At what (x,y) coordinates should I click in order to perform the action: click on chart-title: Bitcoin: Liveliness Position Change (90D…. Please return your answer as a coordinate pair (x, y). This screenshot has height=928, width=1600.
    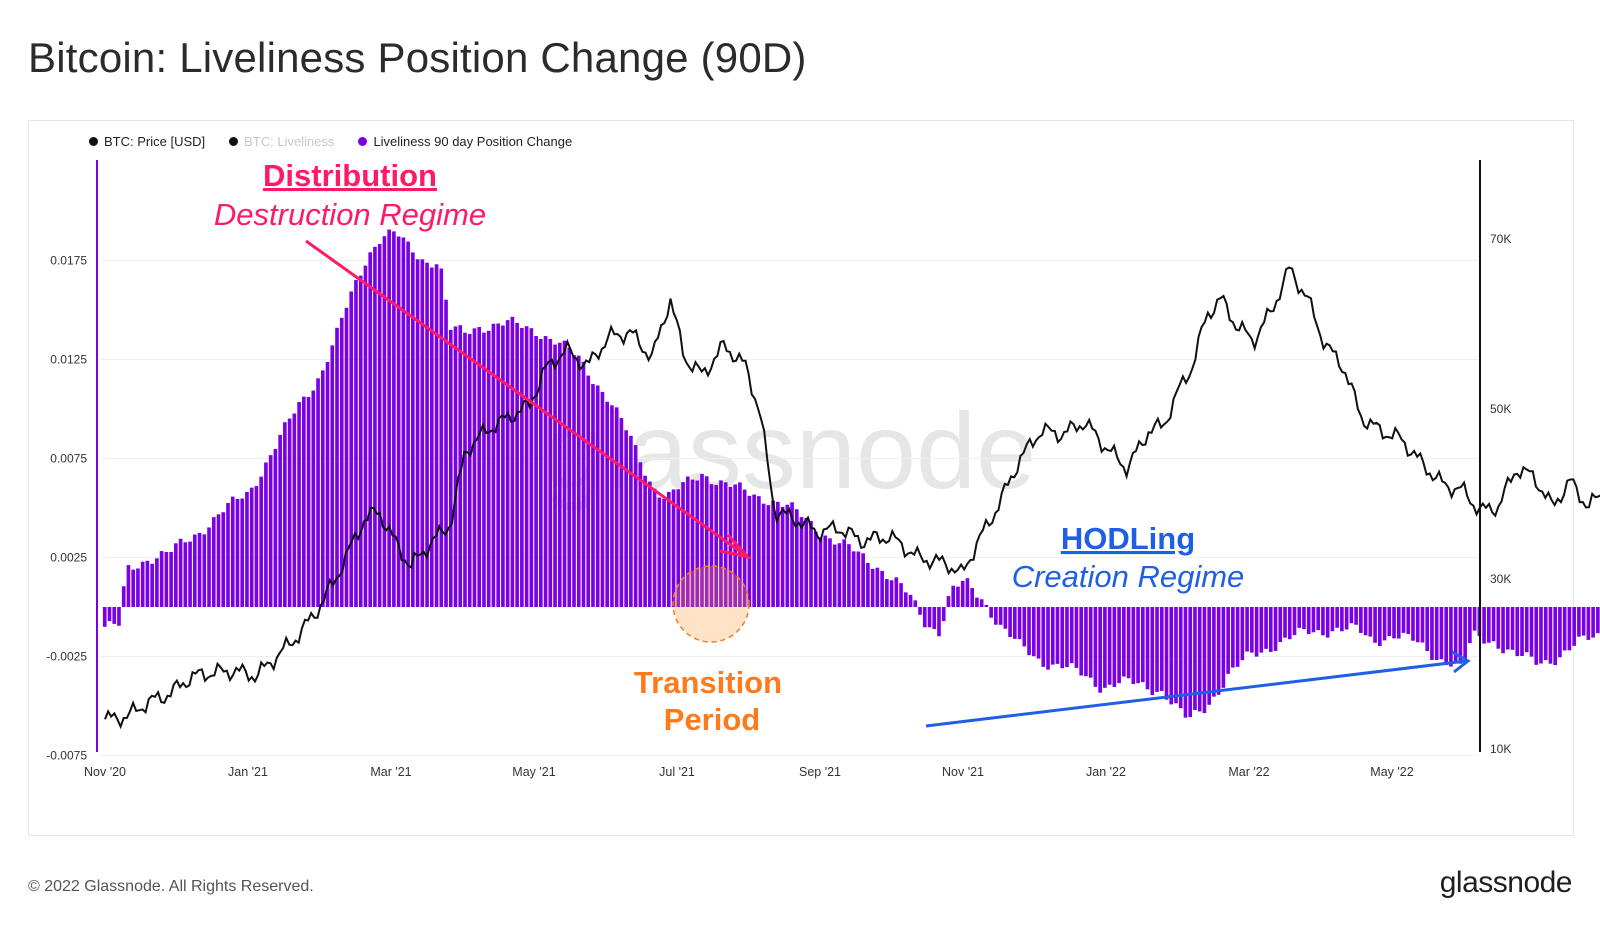
    Looking at the image, I should click on (417, 57).